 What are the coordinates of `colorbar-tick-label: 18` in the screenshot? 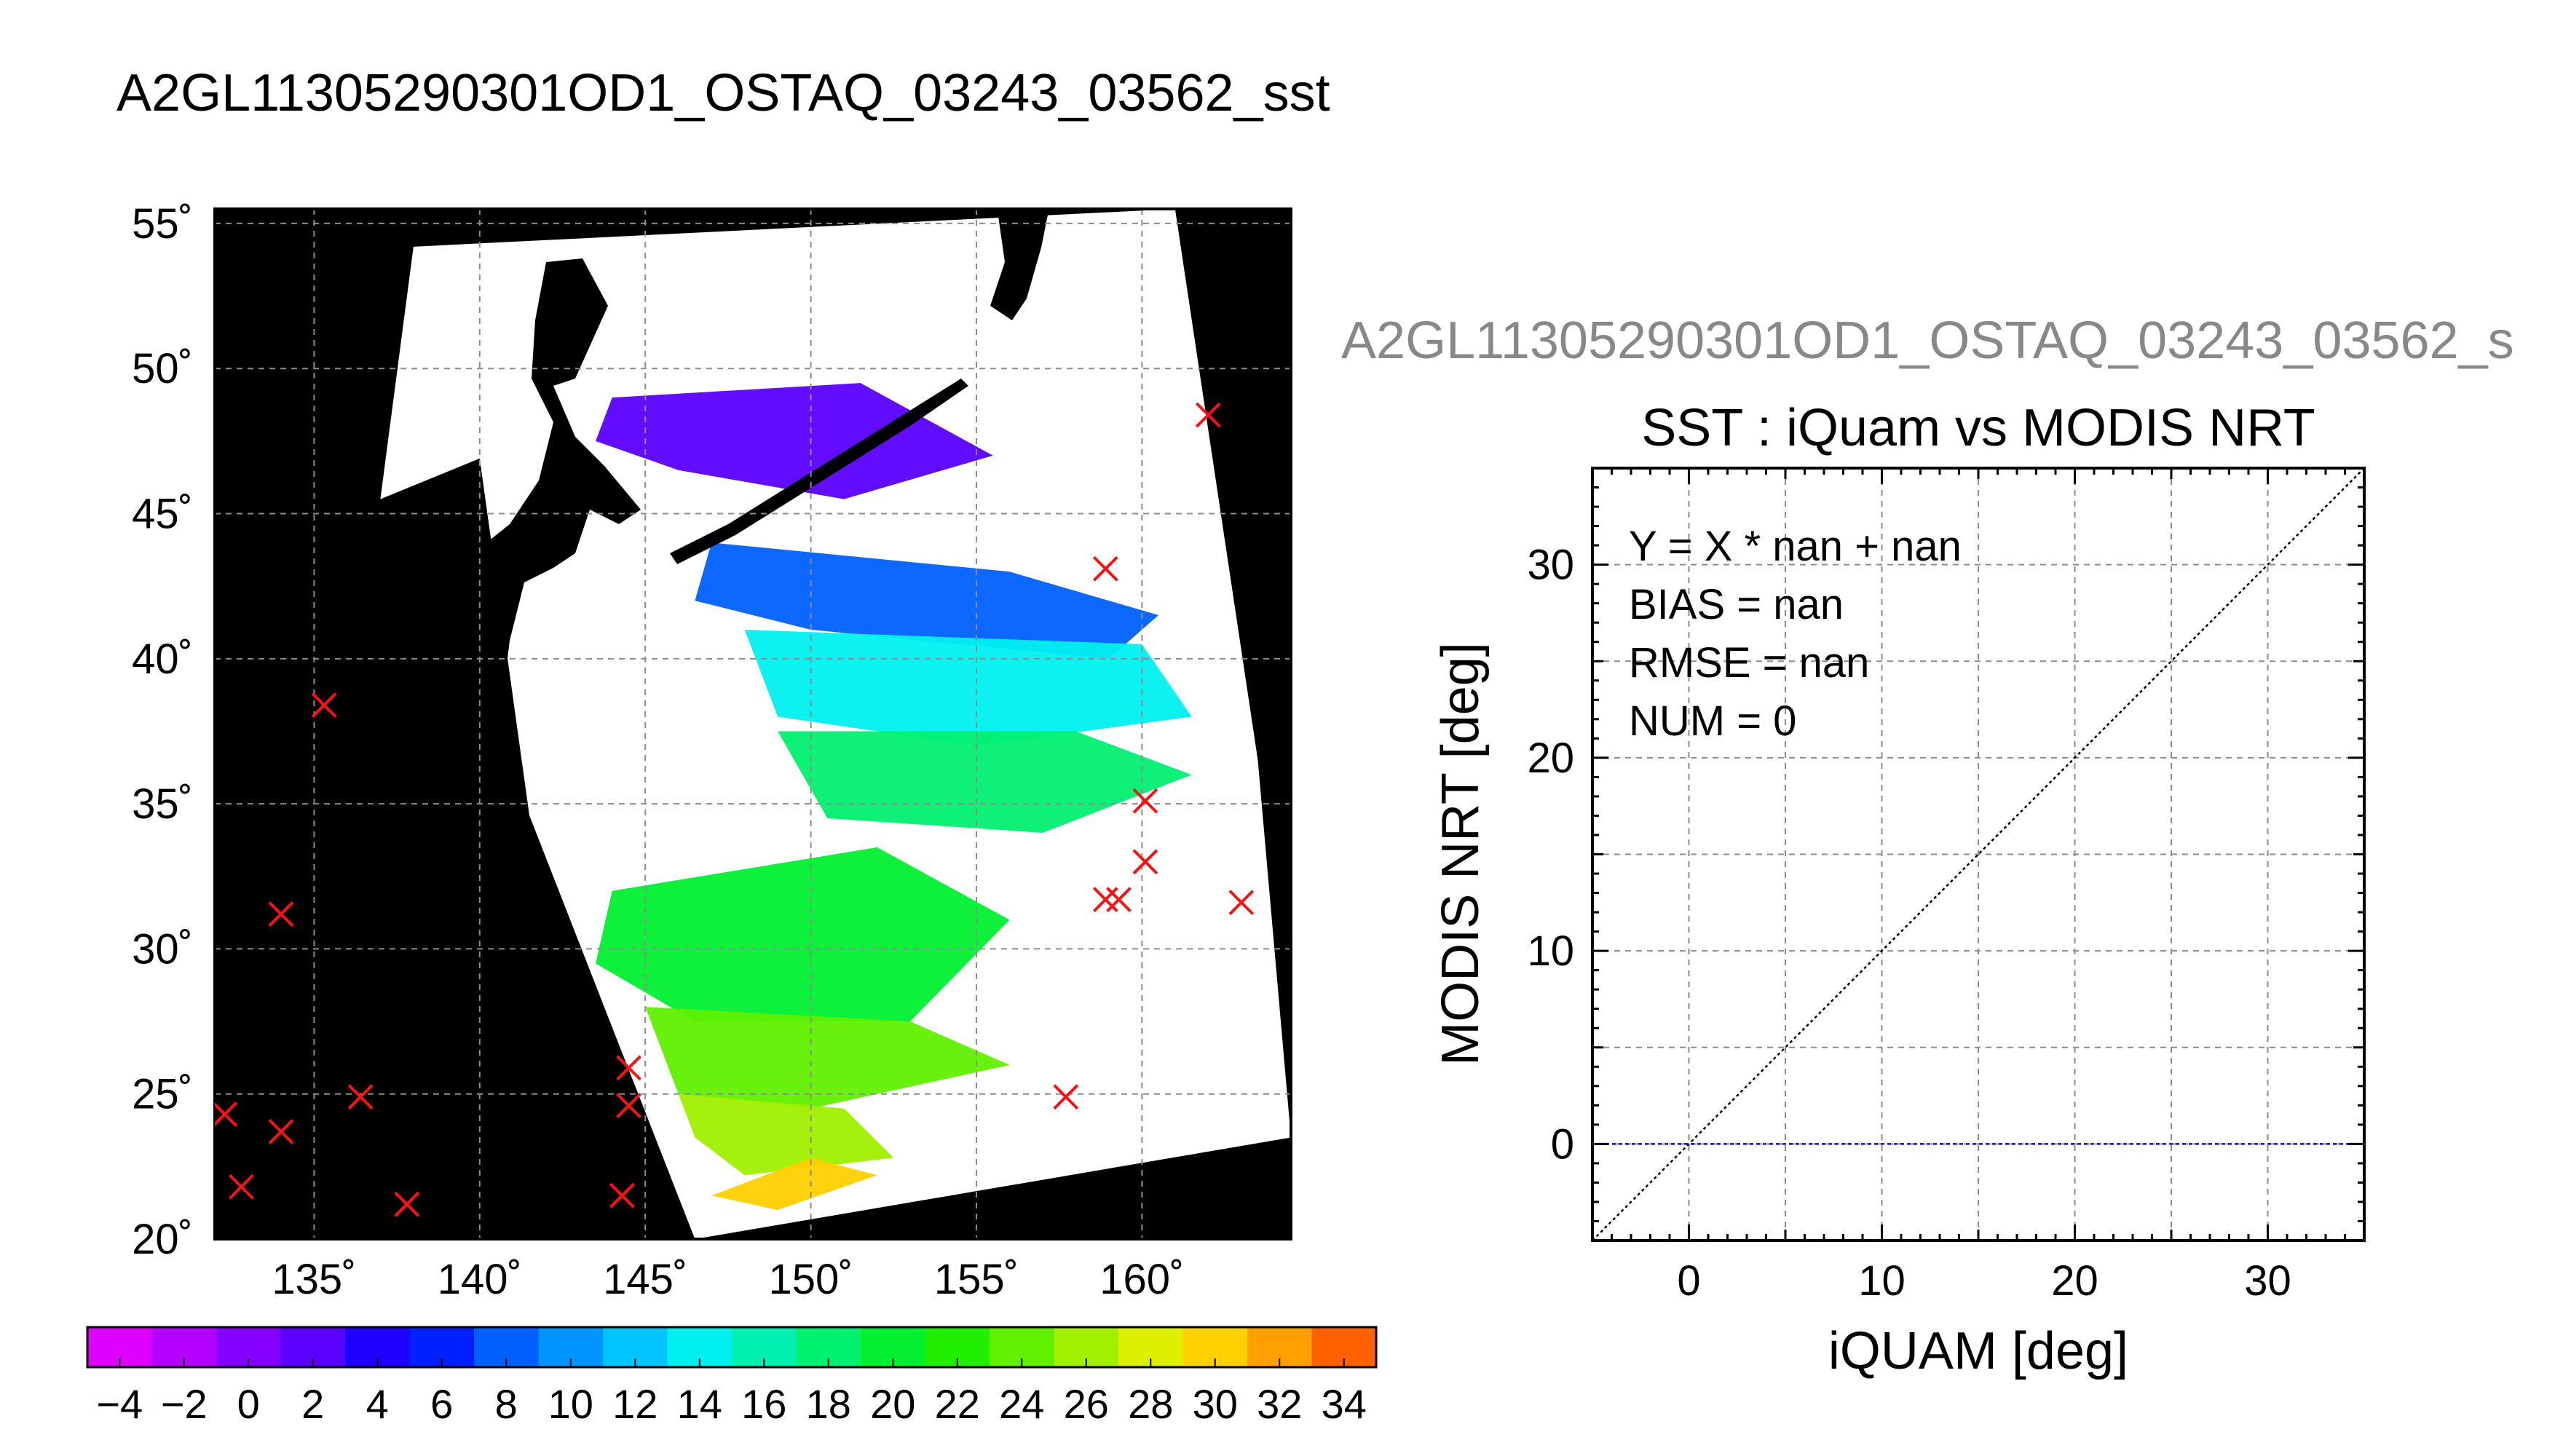 It's located at (828, 1404).